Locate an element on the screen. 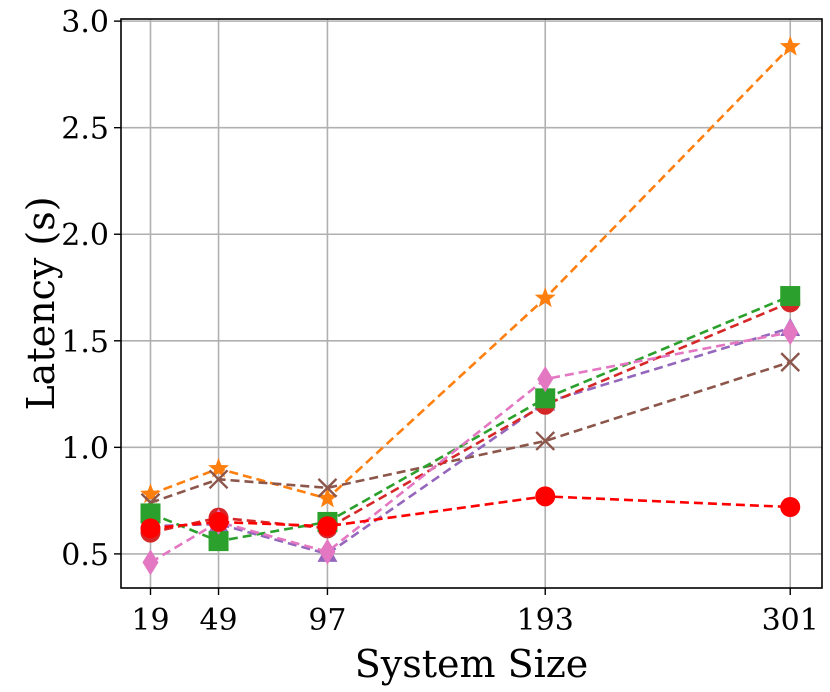 The height and width of the screenshot is (692, 830). series-red-circle-line is located at coordinates (470, 512).